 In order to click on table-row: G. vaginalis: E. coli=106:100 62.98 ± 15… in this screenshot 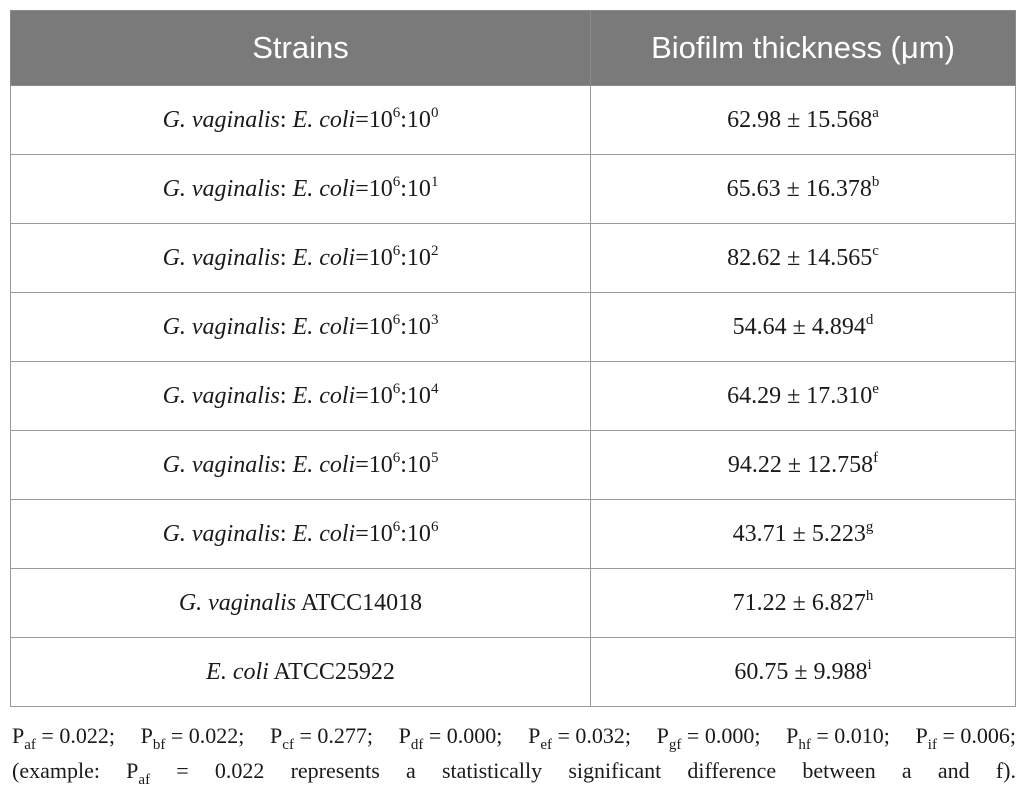, I will do `click(513, 120)`.